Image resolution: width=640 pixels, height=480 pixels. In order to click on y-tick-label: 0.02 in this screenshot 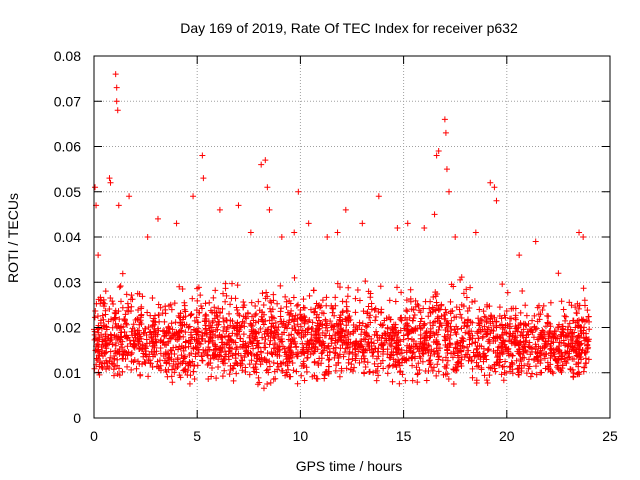, I will do `click(67, 328)`.